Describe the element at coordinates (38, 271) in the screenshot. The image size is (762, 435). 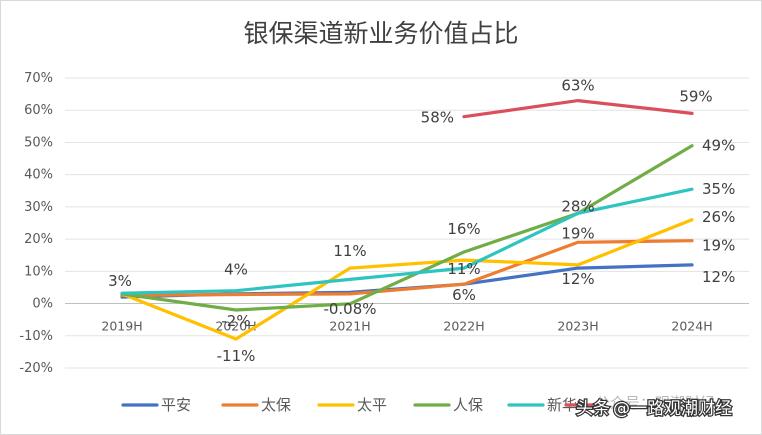
I see `y-tick-label: 10%` at that location.